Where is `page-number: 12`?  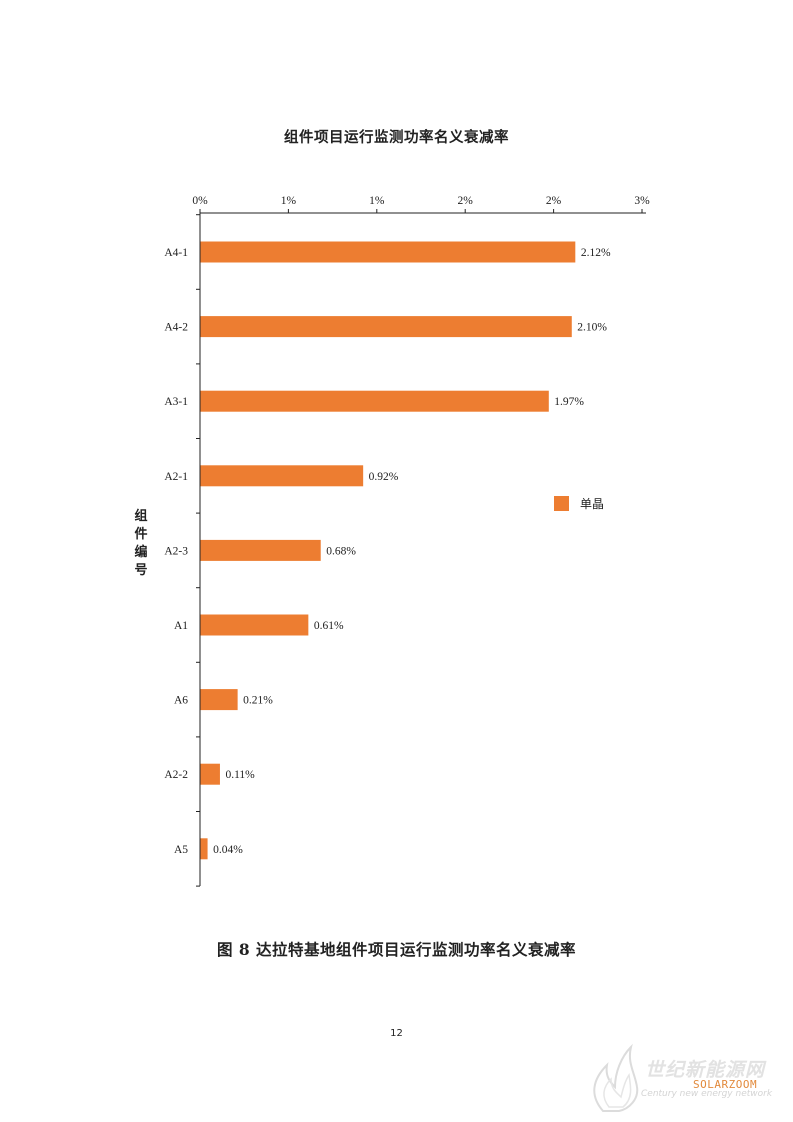 page-number: 12 is located at coordinates (396, 1033).